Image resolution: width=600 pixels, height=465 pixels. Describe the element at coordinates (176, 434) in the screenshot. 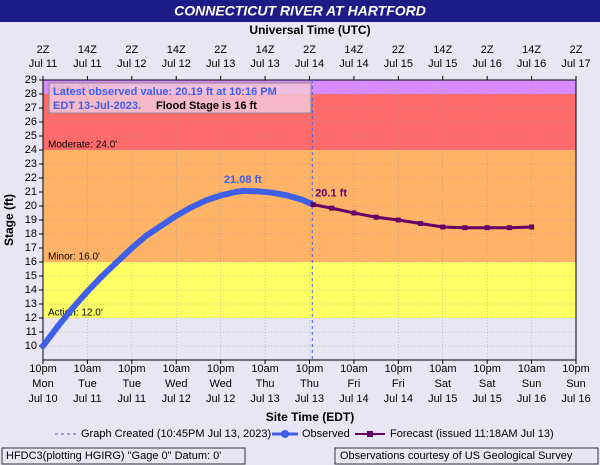

I see `legend-created: Graph Created (10:45PM Jul 13, 2023)` at that location.